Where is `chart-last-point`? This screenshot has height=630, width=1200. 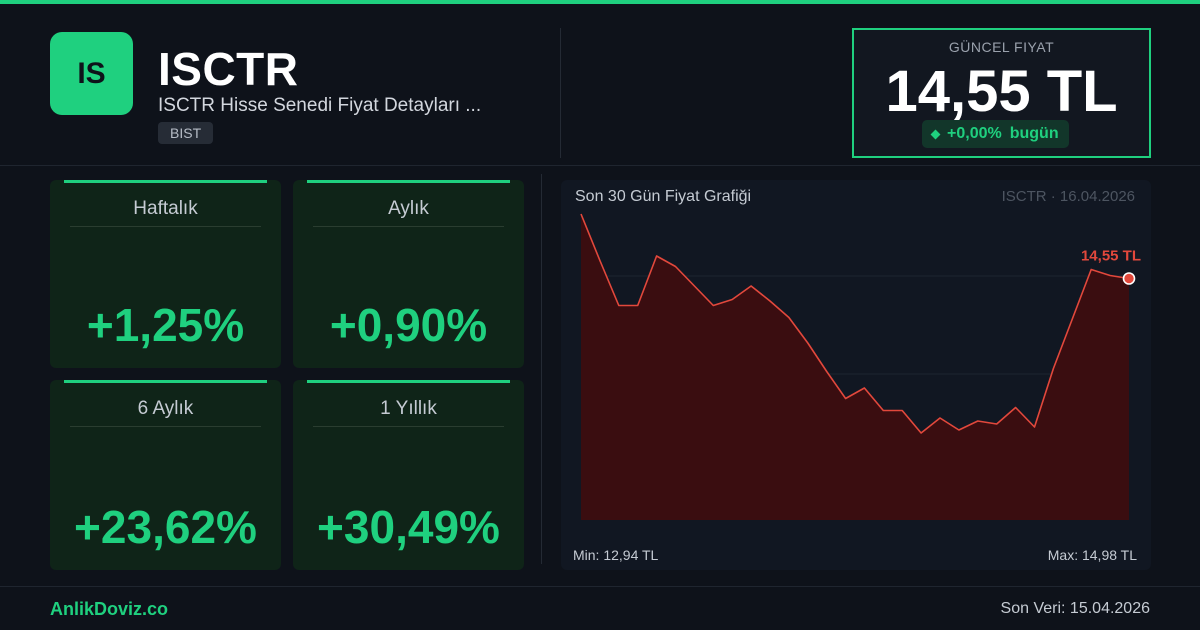 chart-last-point is located at coordinates (1129, 278).